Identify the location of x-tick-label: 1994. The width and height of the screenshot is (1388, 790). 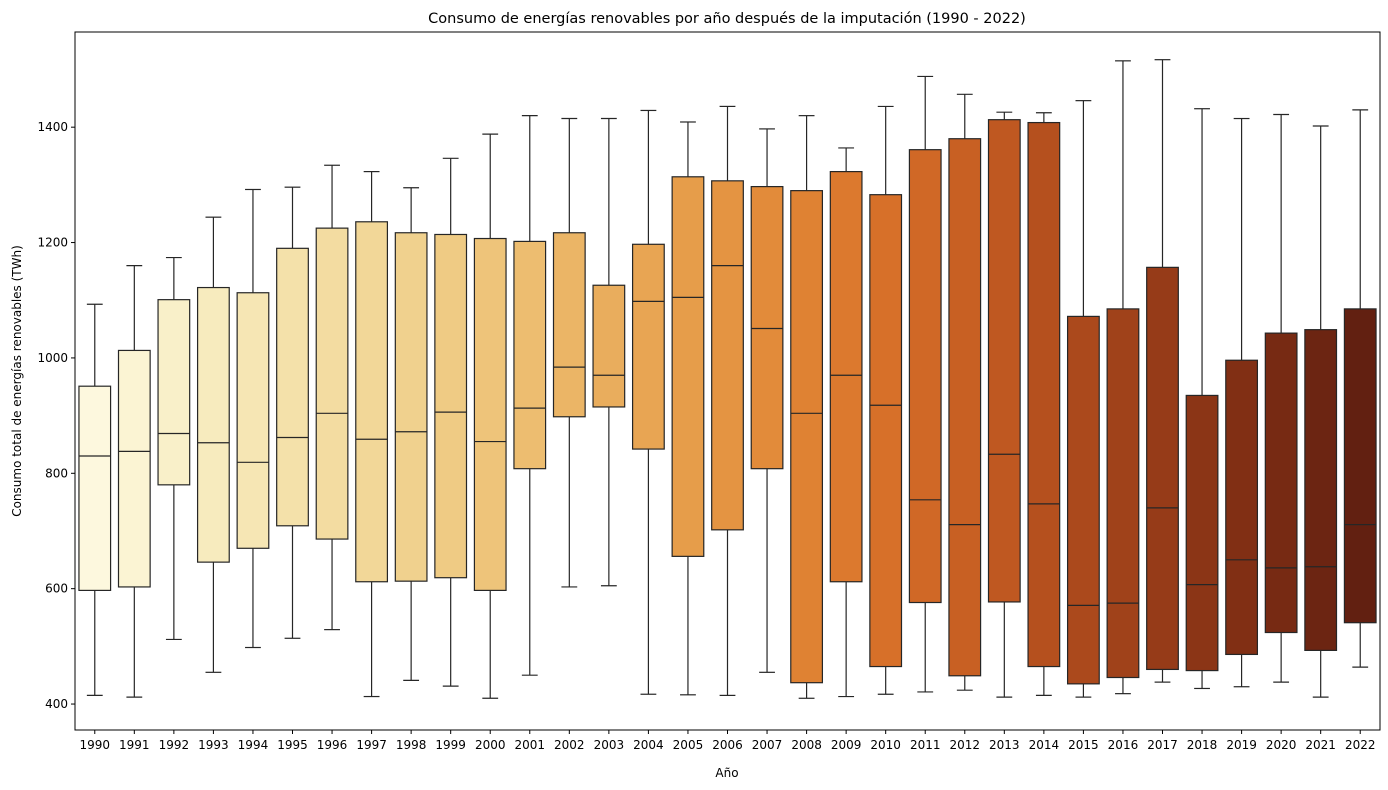
(253, 745).